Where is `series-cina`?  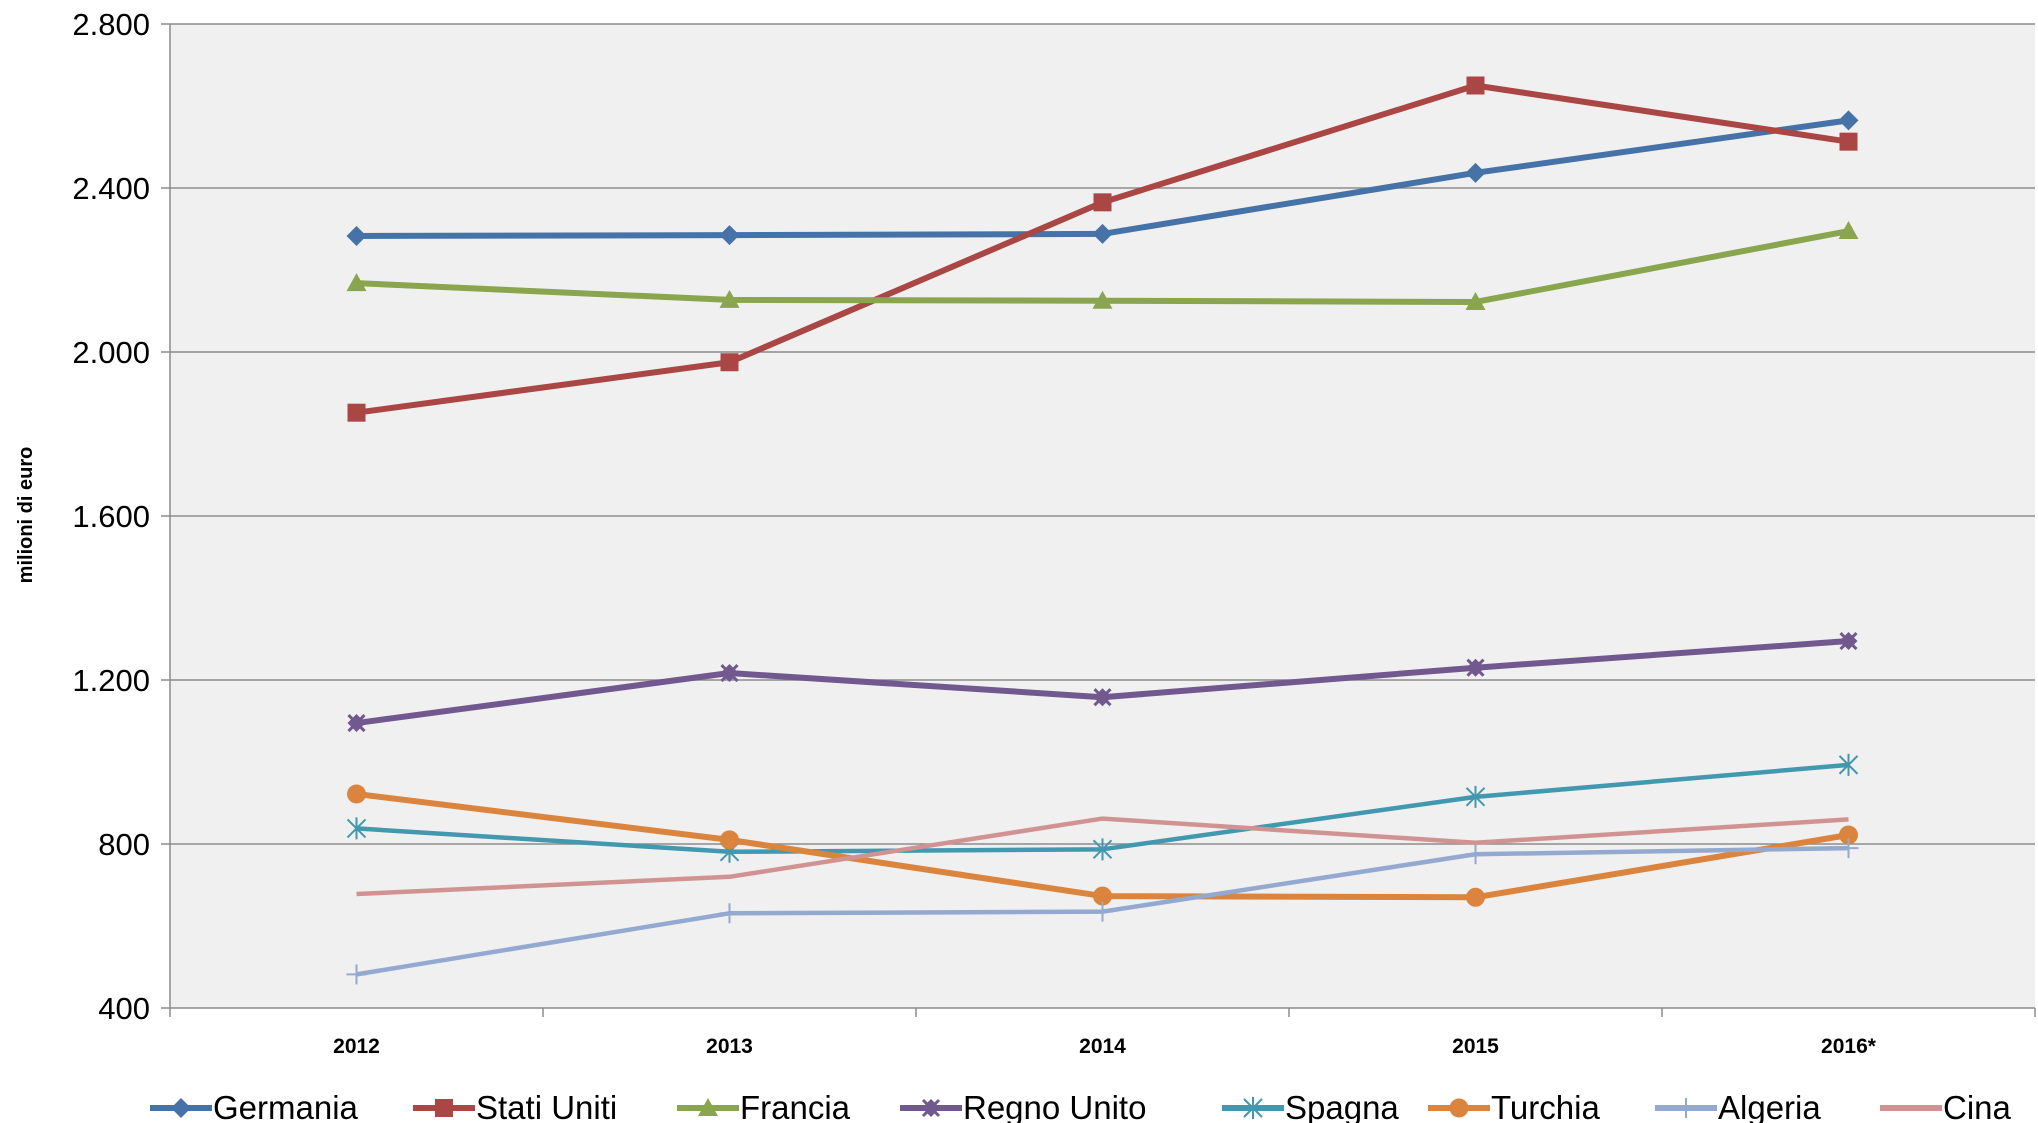
series-cina is located at coordinates (1102, 856).